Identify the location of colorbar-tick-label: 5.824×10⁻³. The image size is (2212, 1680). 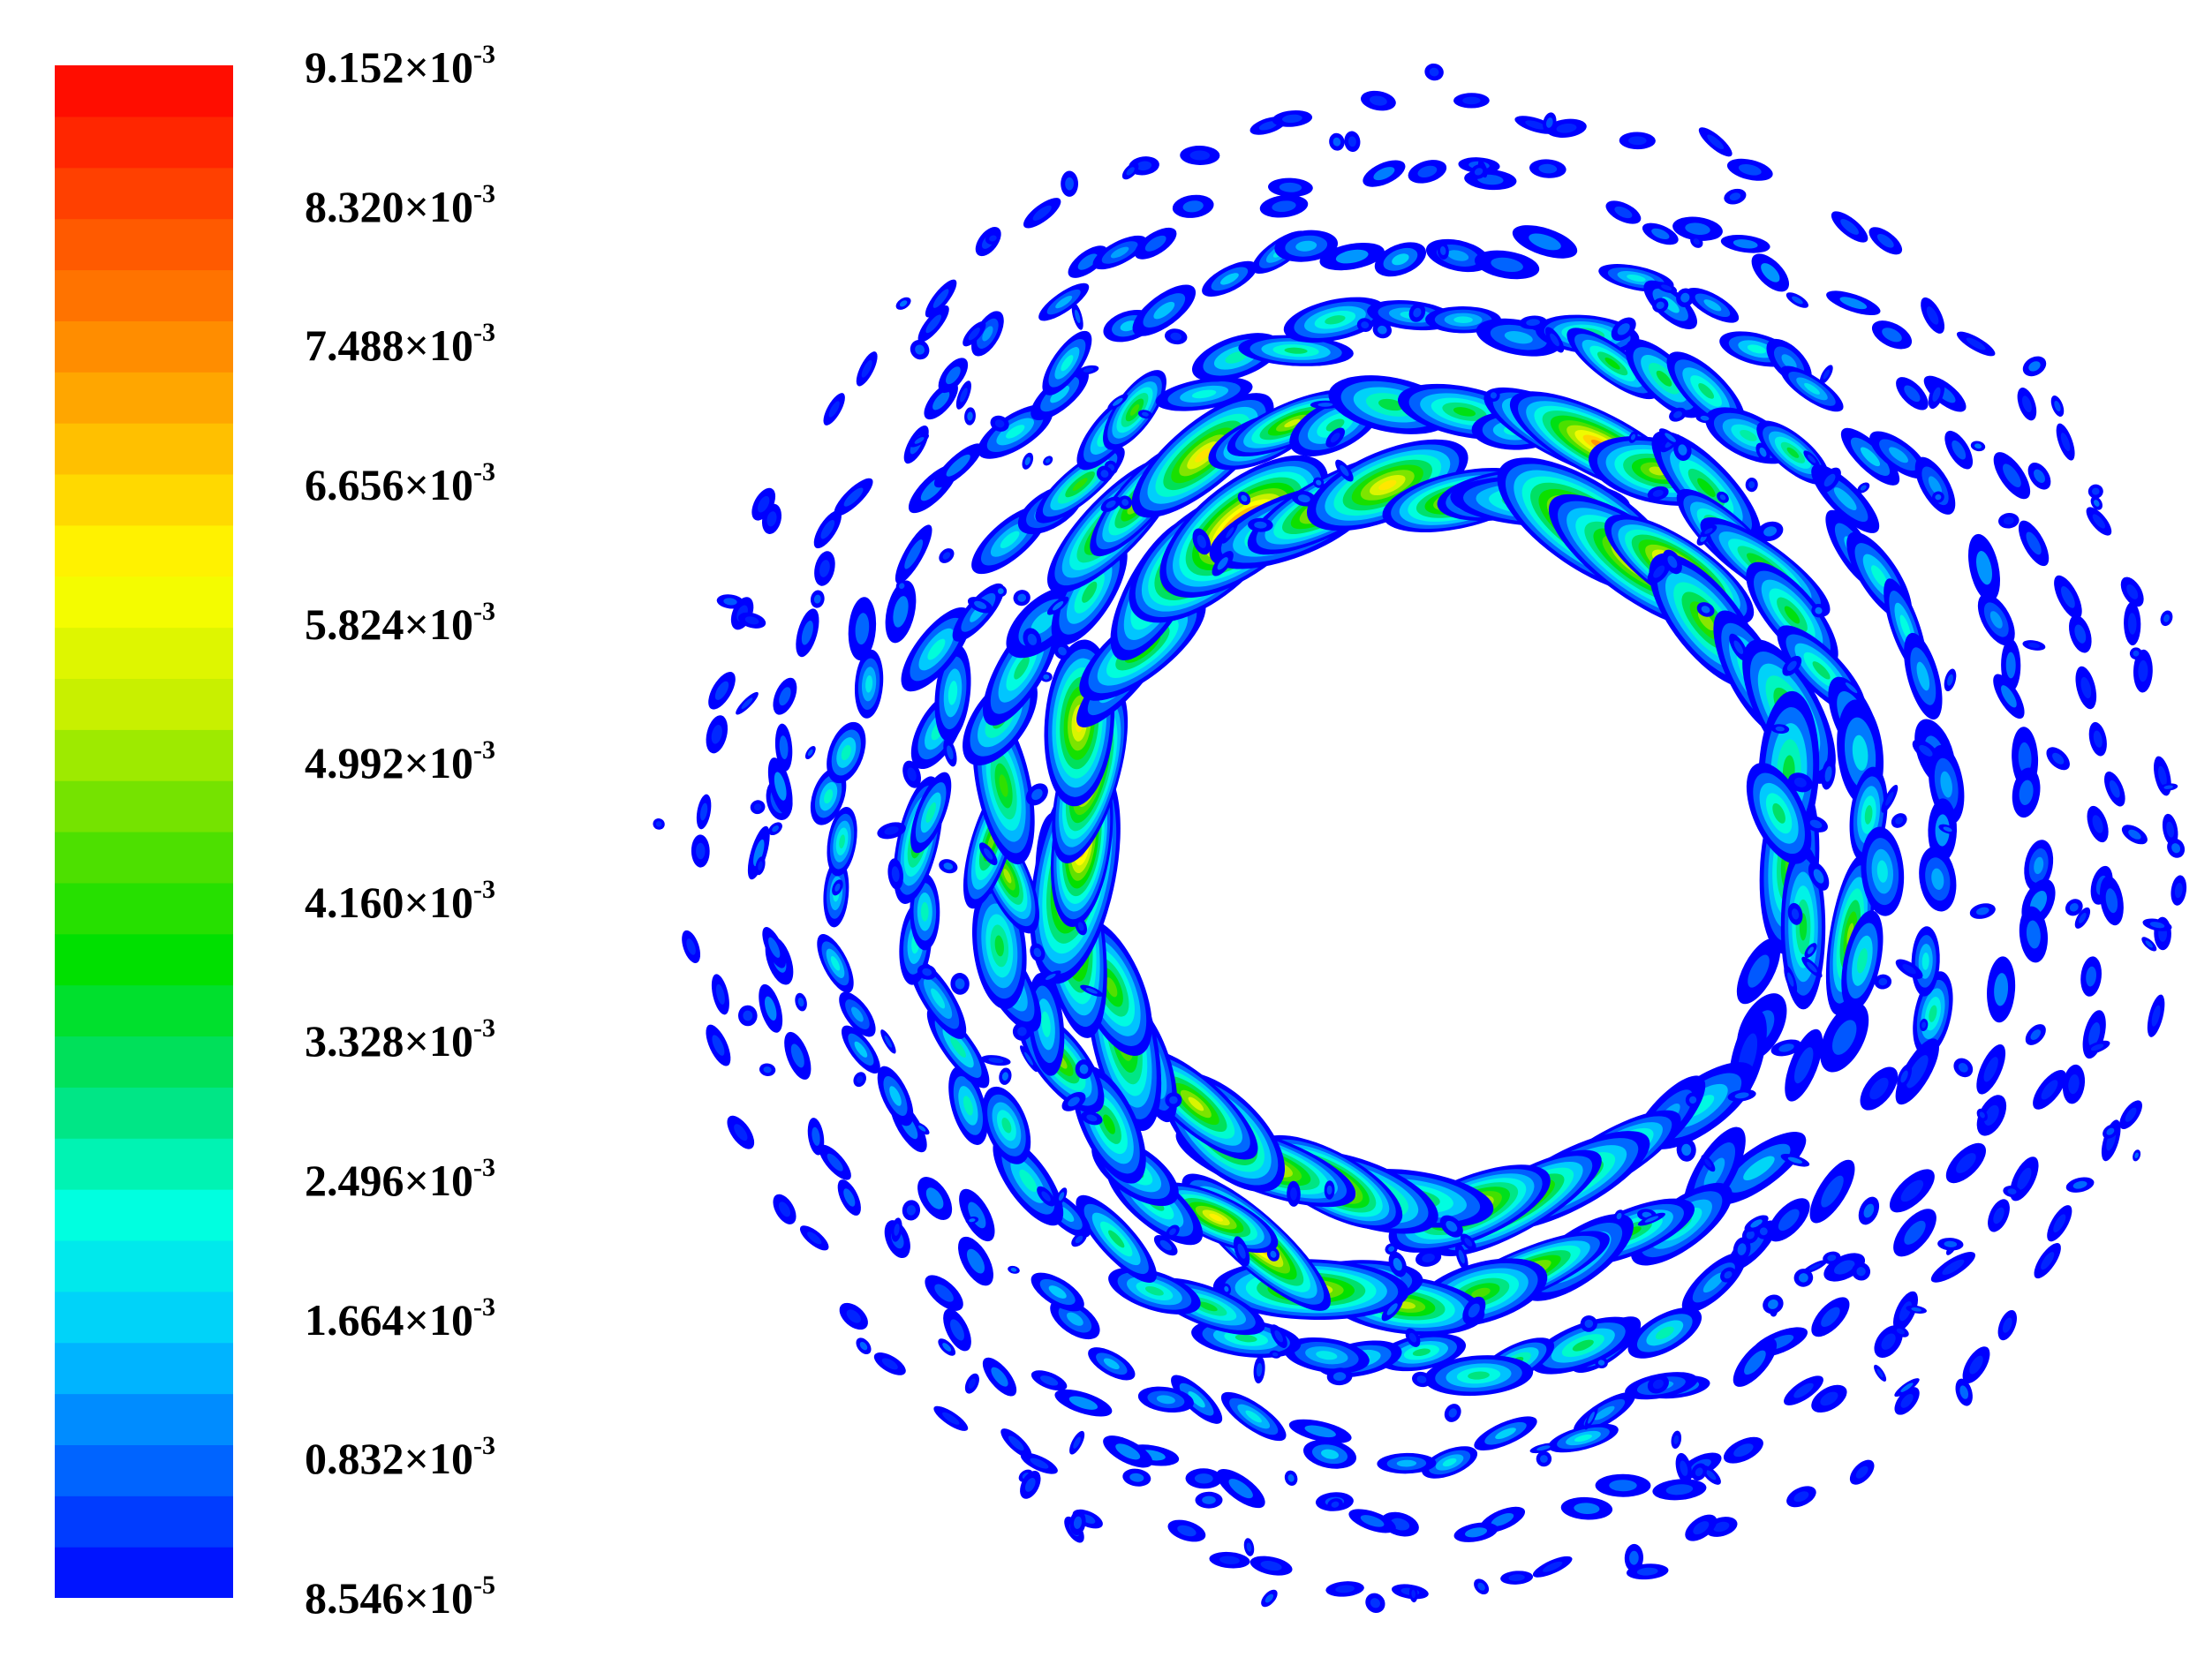
(400, 622).